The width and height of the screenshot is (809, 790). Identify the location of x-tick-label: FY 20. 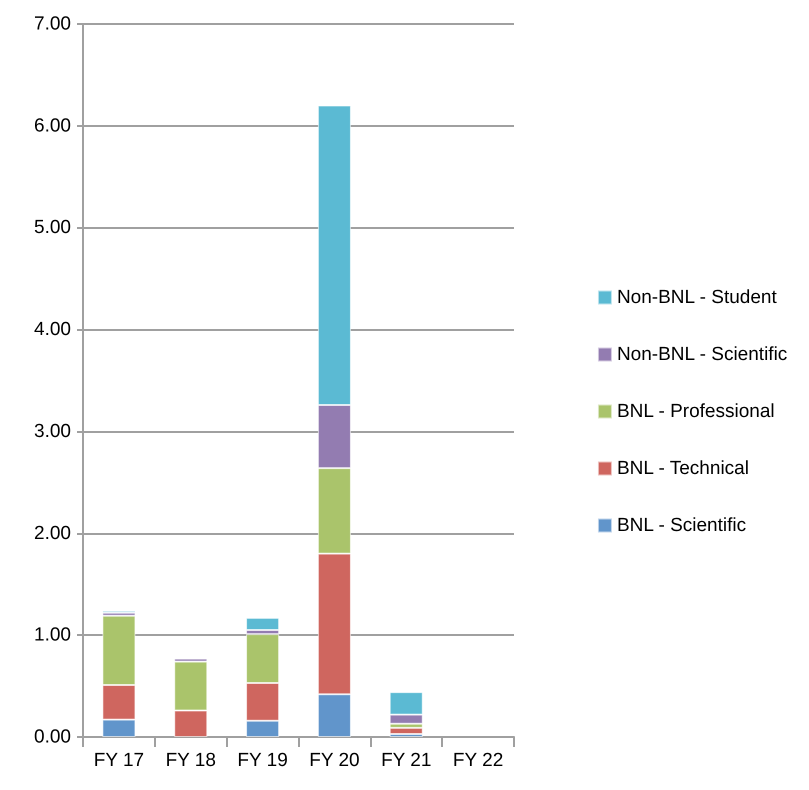
(334, 760).